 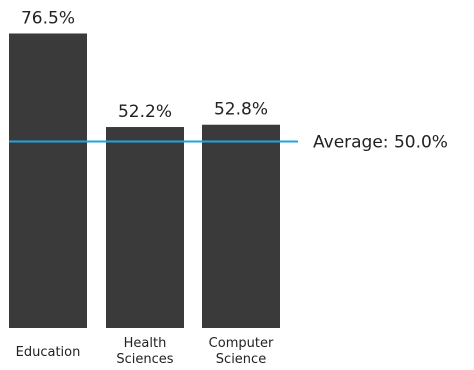 What do you see at coordinates (145, 343) in the screenshot?
I see `category-label-1-0: Health` at bounding box center [145, 343].